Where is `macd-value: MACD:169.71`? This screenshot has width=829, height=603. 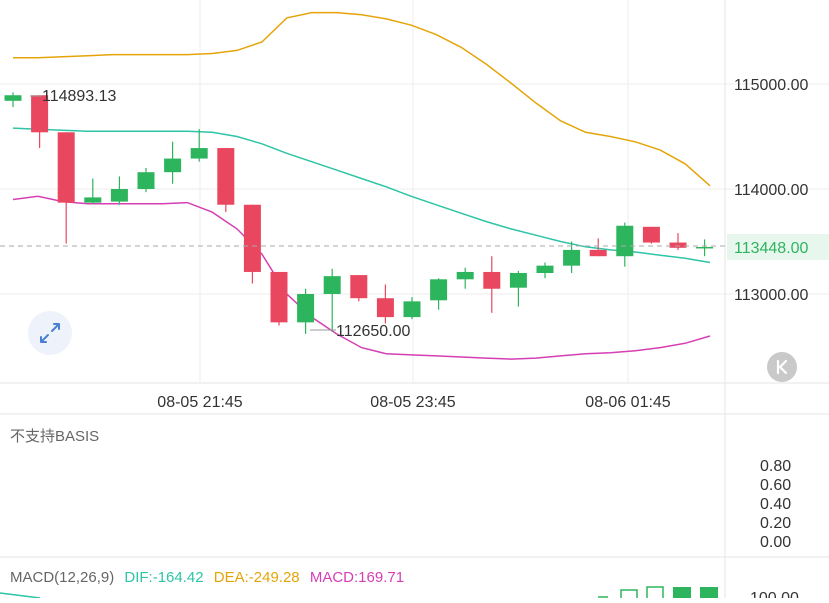
macd-value: MACD:169.71 is located at coordinates (357, 577).